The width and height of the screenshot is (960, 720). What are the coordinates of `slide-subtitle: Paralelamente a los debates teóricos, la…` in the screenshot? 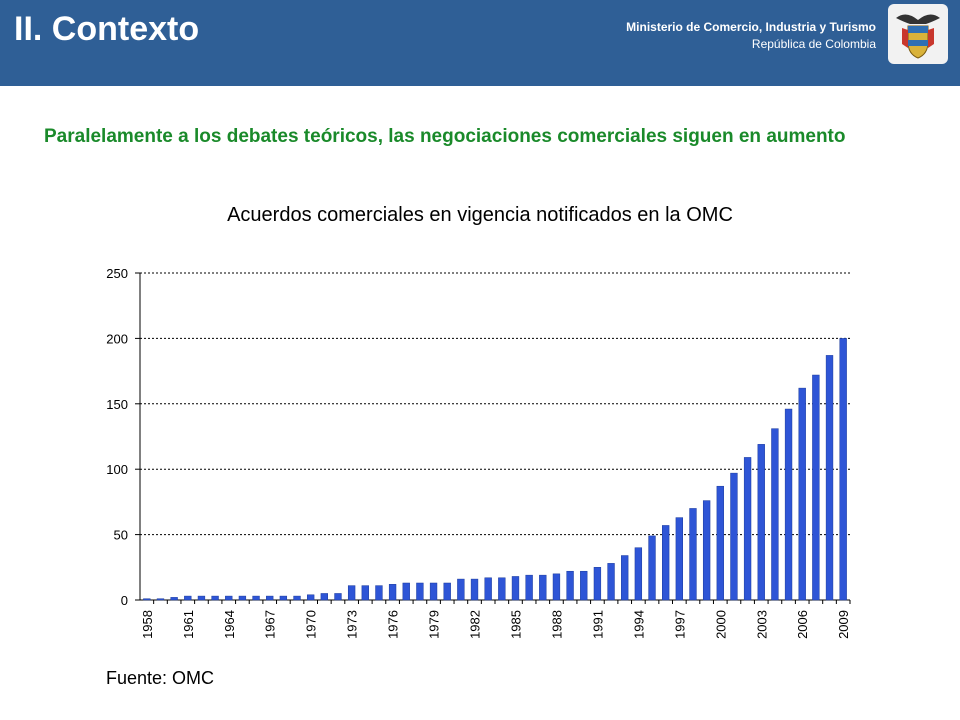 It's located at (445, 136).